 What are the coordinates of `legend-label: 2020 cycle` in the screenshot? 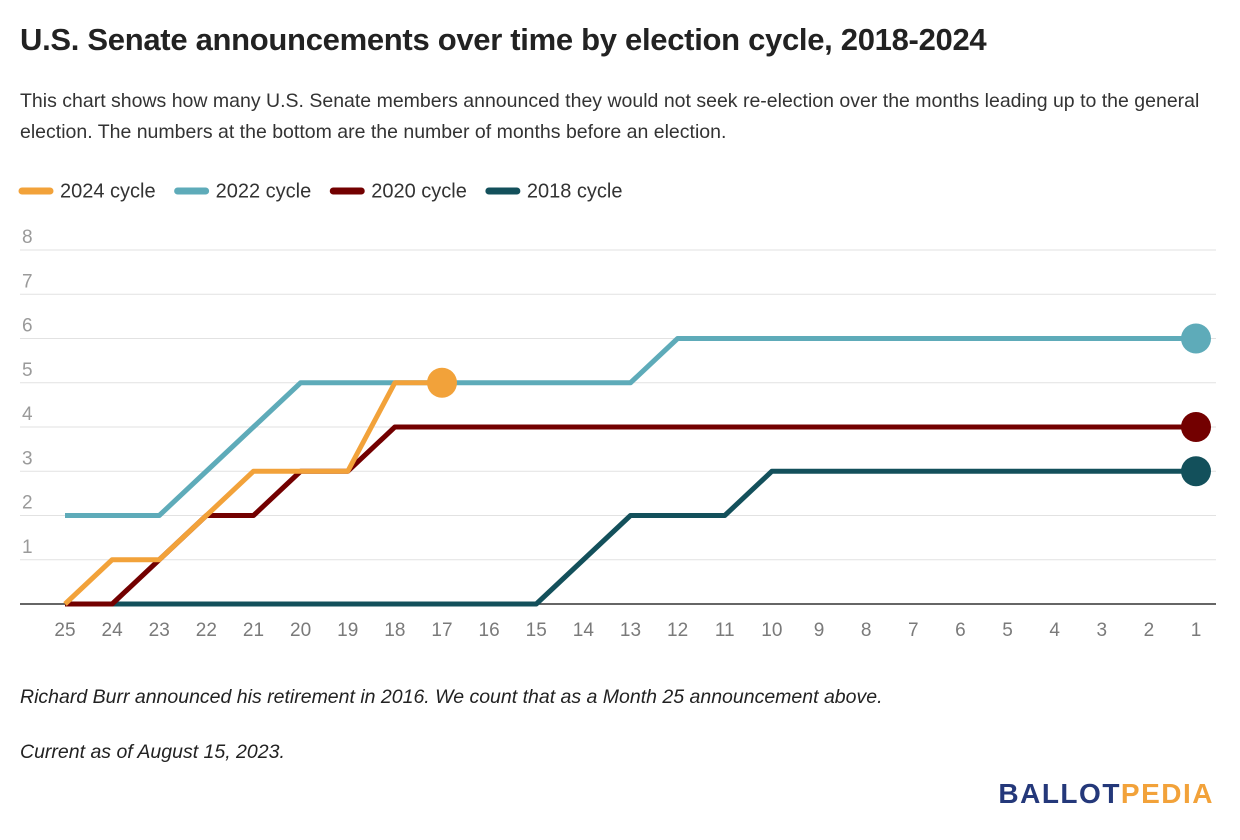 It's located at (419, 191).